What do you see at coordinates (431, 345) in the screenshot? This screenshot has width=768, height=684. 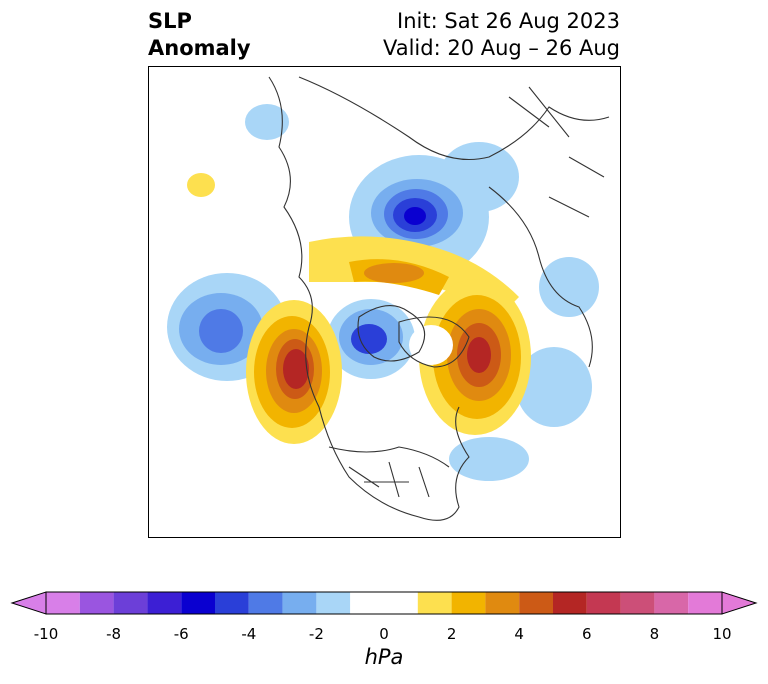 I see `arctic-neutral` at bounding box center [431, 345].